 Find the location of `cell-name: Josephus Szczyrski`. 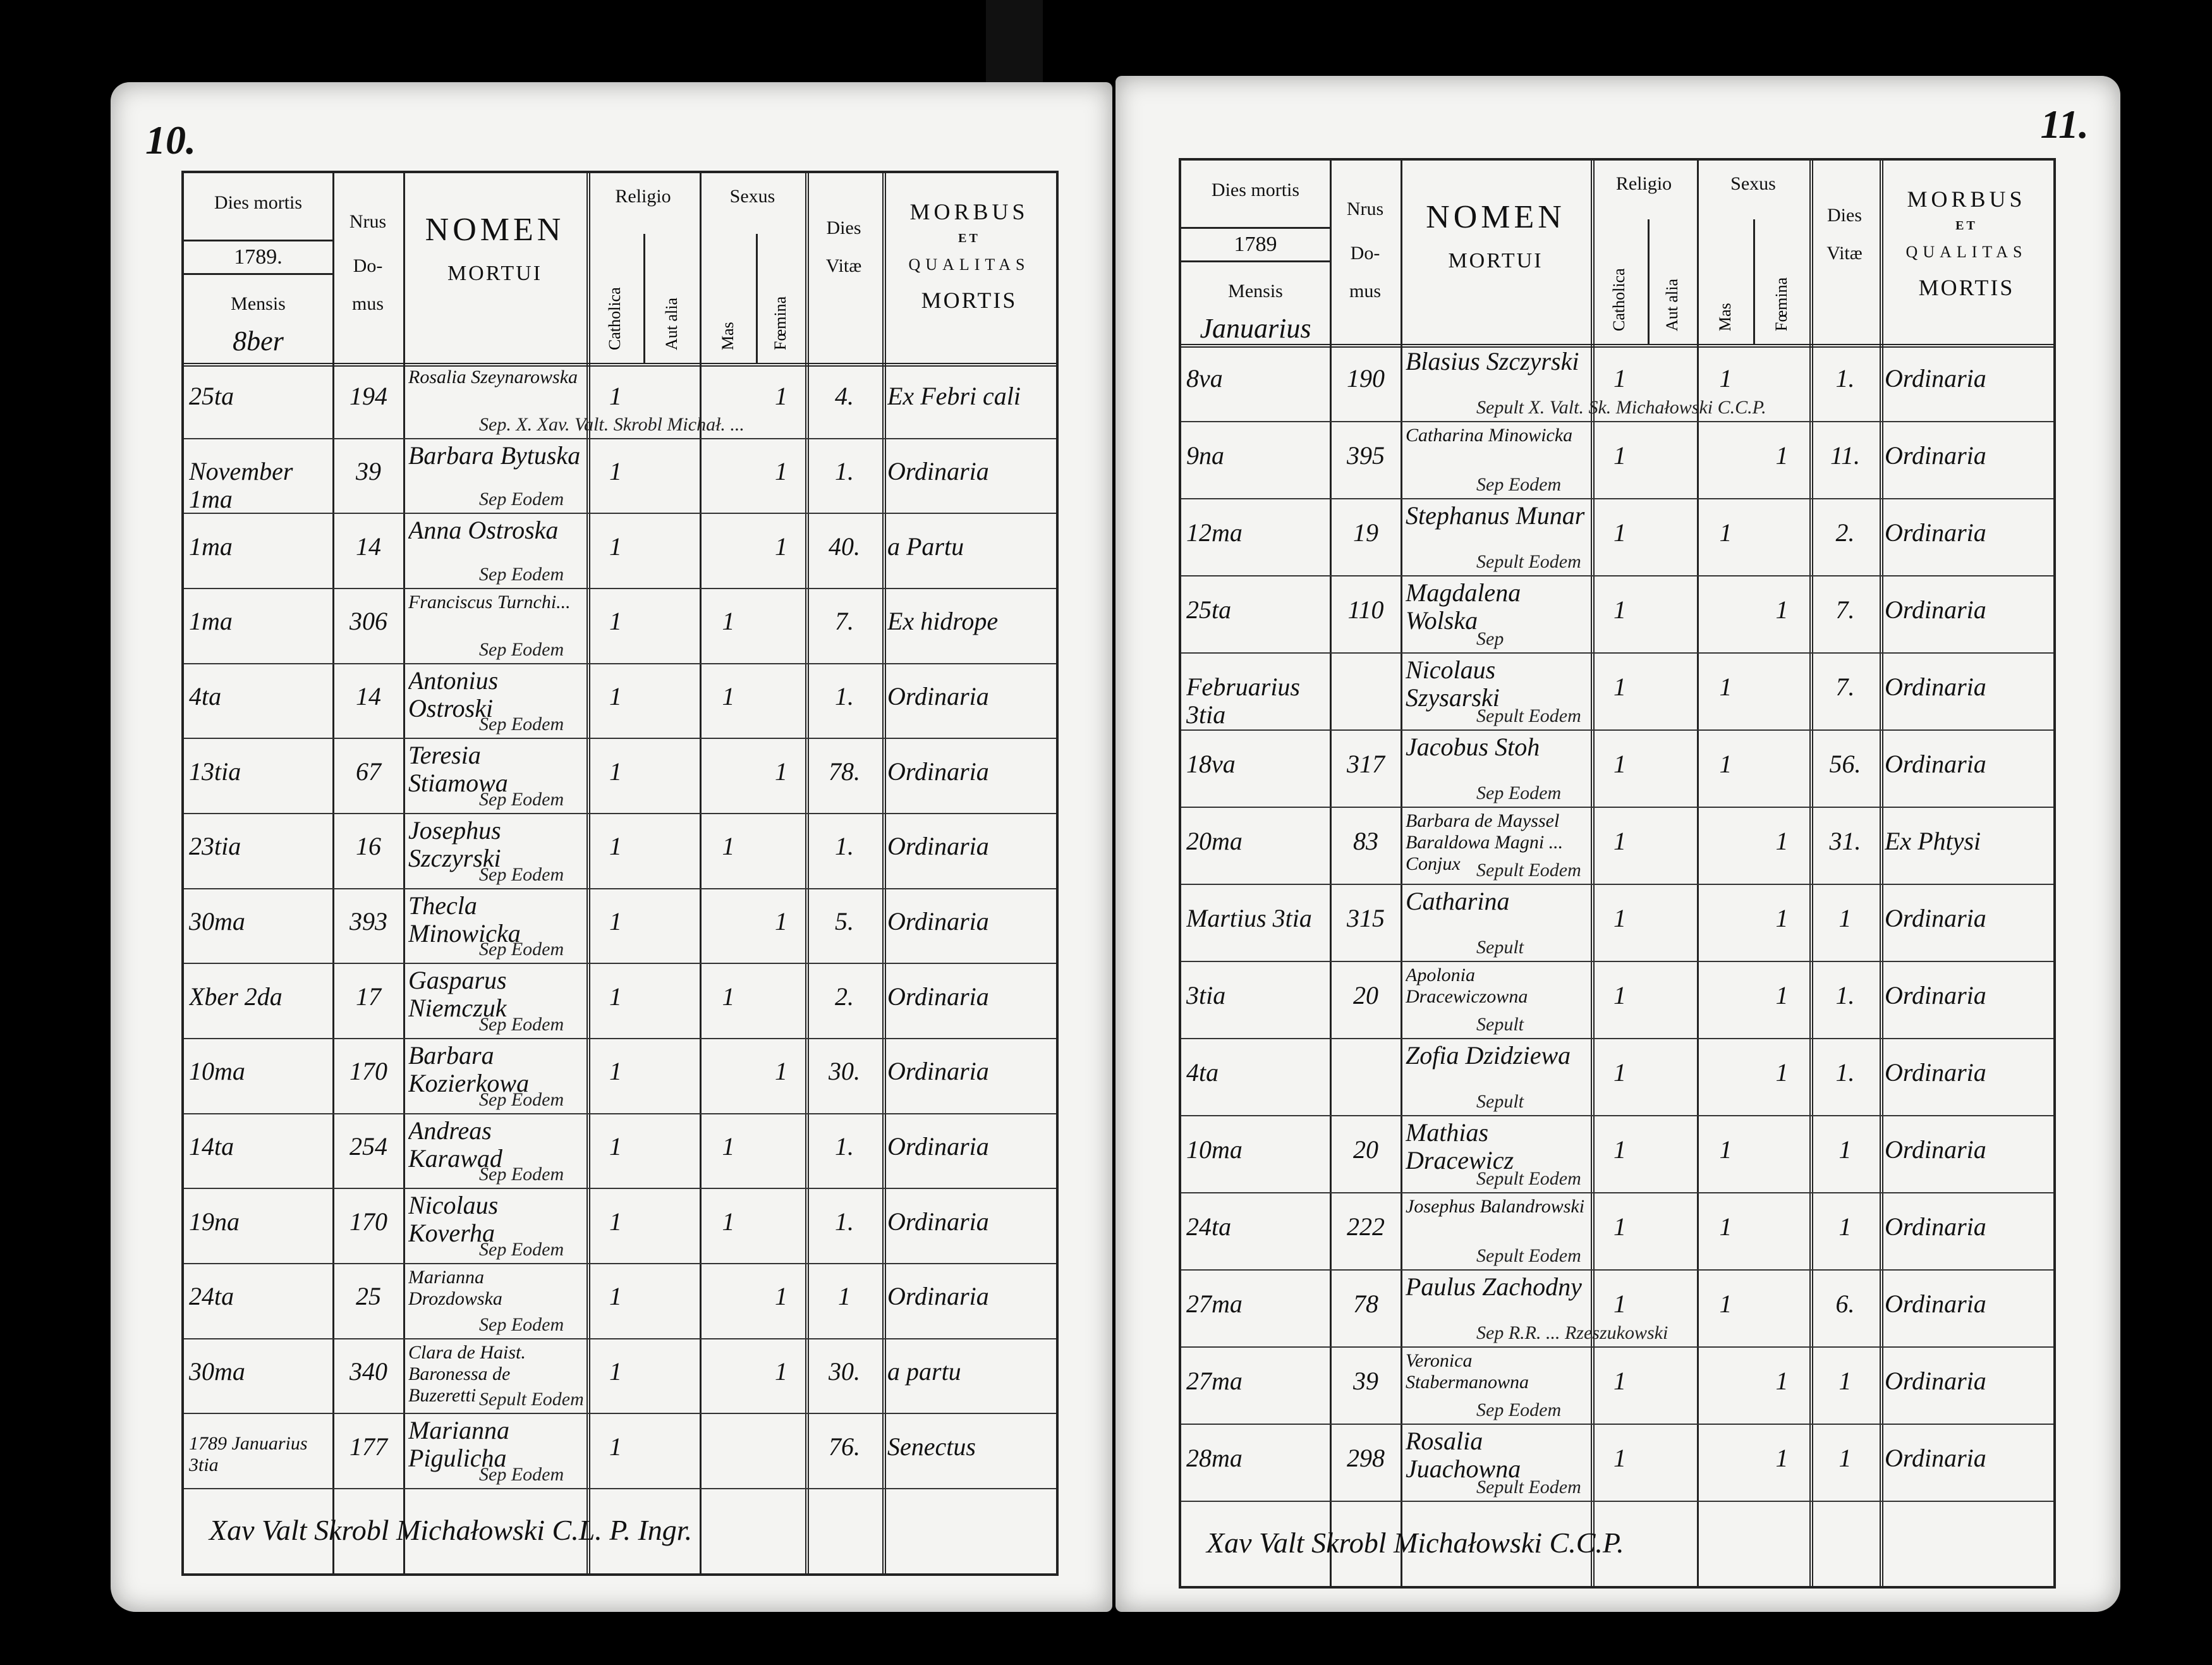

cell-name: Josephus Szczyrski is located at coordinates (454, 844).